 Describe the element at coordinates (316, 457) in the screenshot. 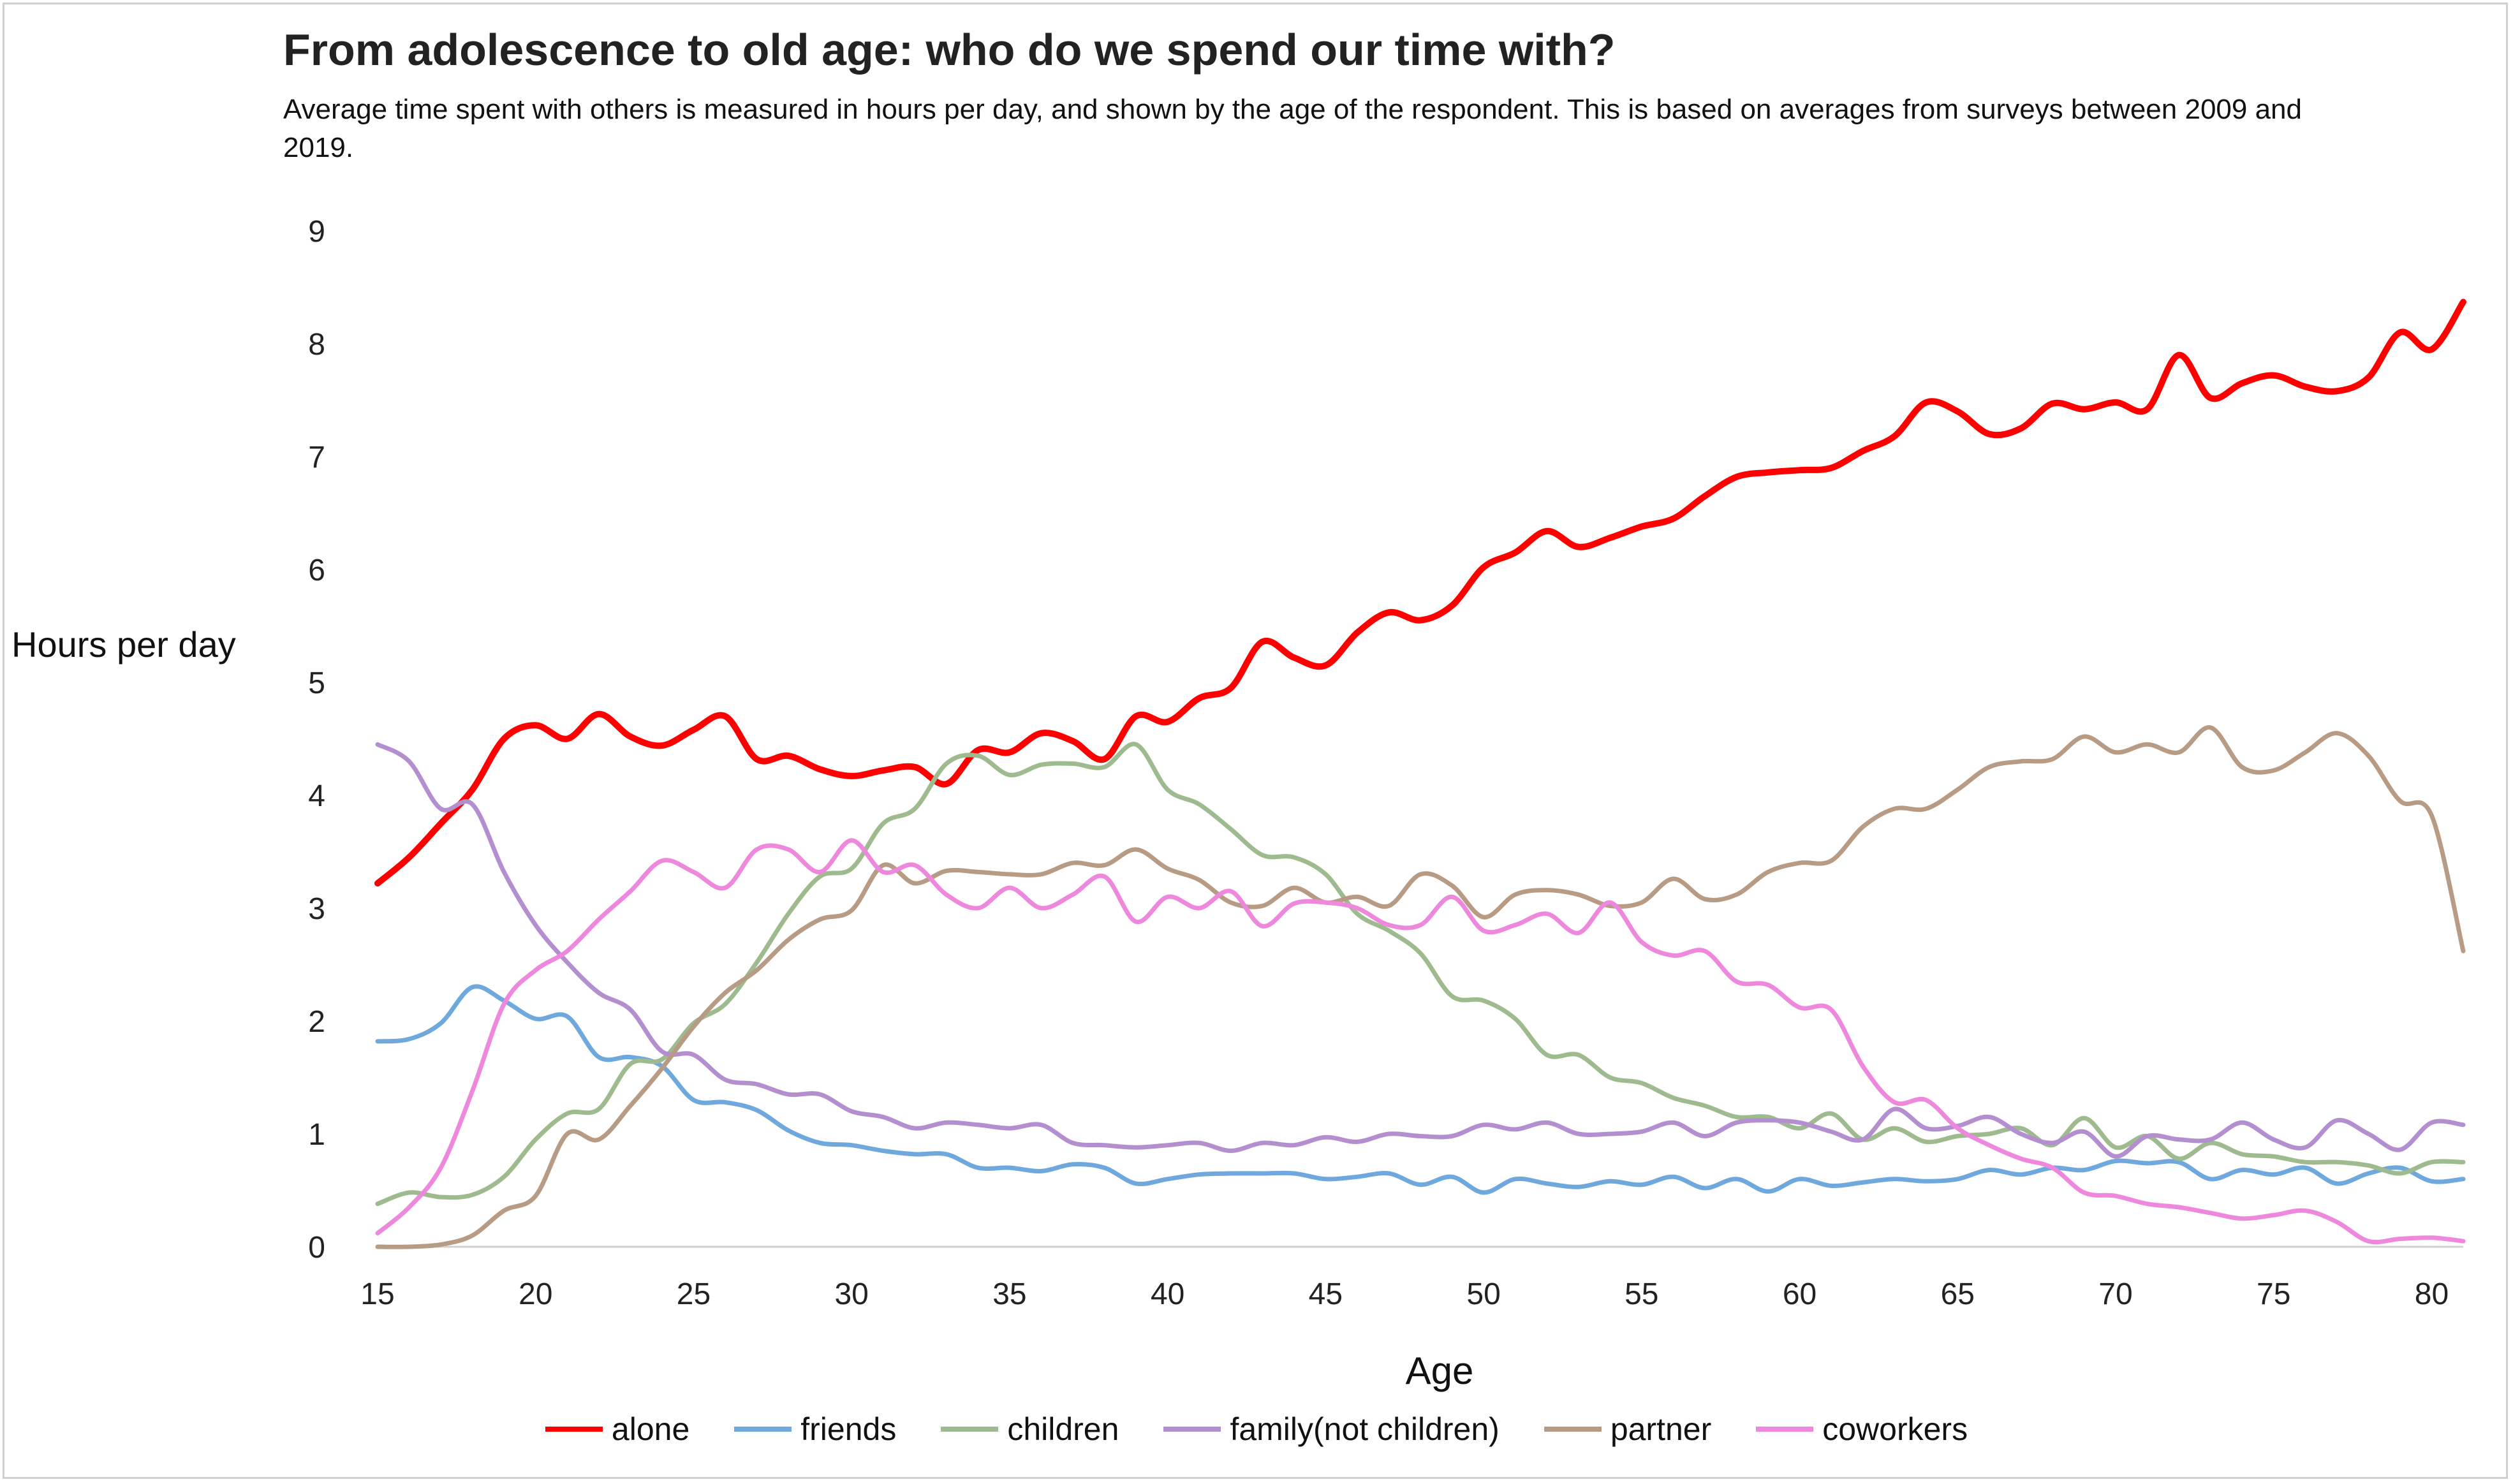

I see `y-tick-label: 7` at that location.